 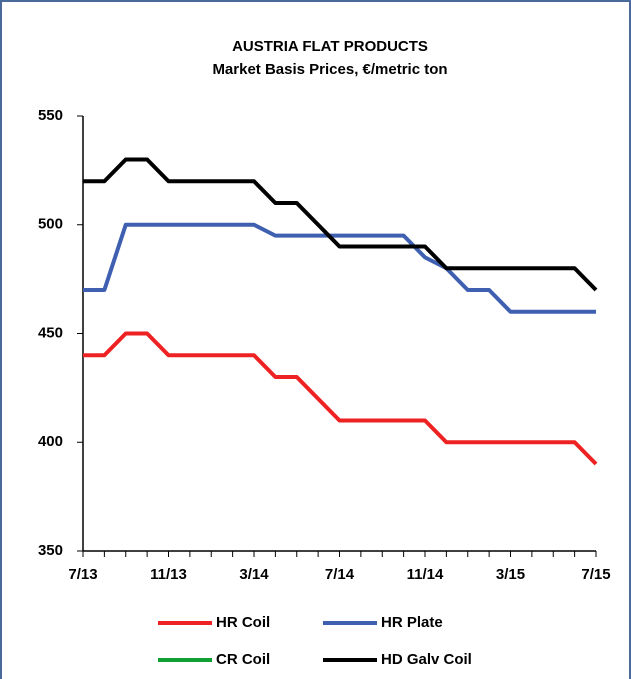 I want to click on legend-label: CR Coil, so click(x=243, y=659).